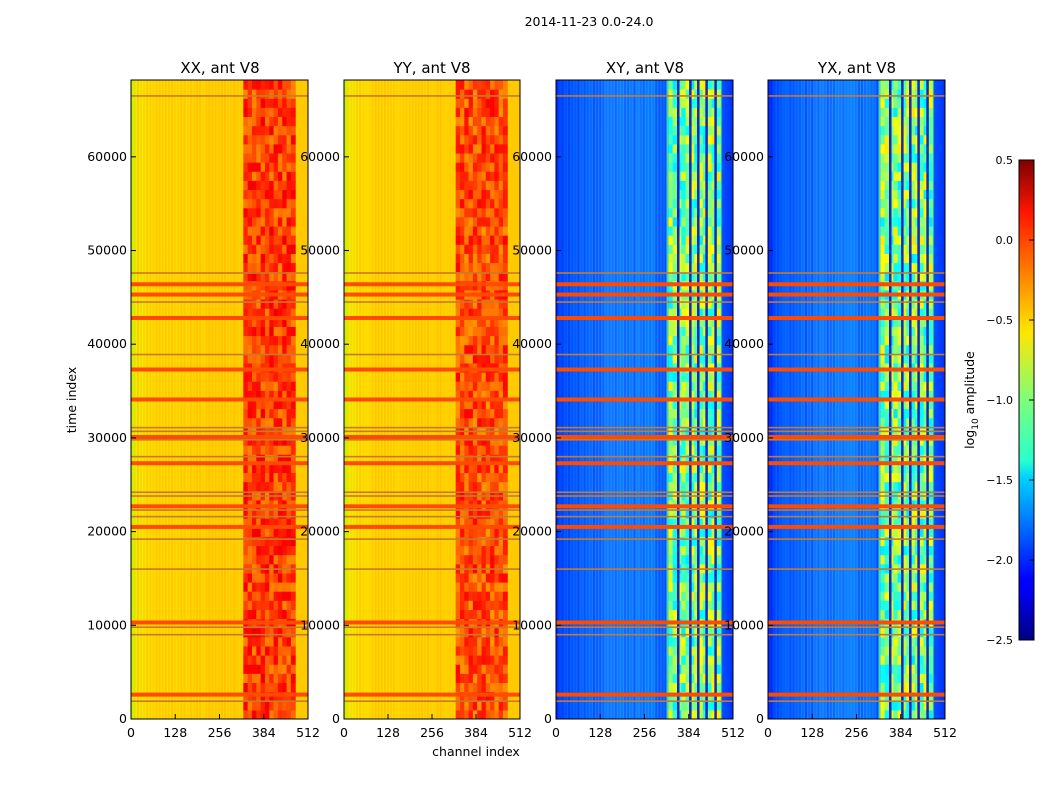 The width and height of the screenshot is (1050, 800). Describe the element at coordinates (219, 400) in the screenshot. I see `heatmap-xx` at that location.